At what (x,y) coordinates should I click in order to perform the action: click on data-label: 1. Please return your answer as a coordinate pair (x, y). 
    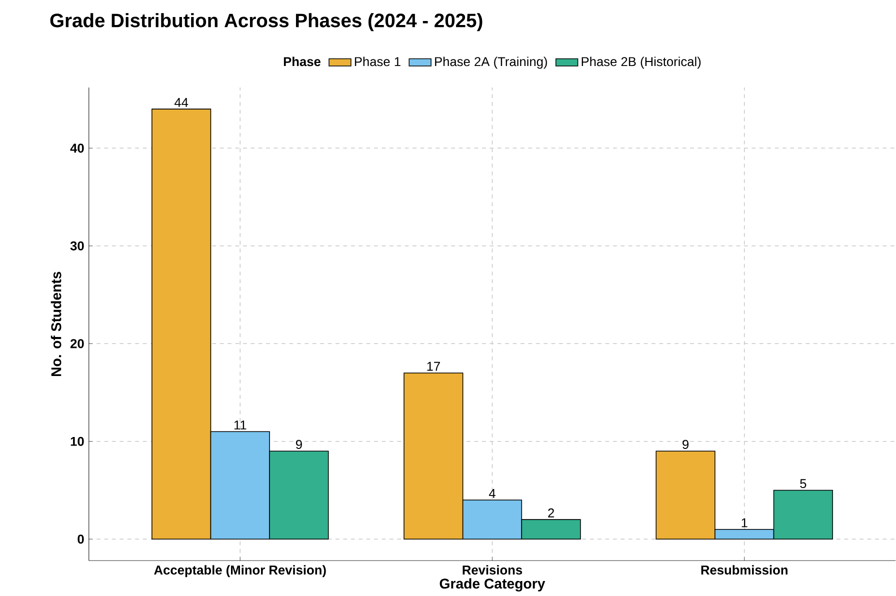
    Looking at the image, I should click on (745, 523).